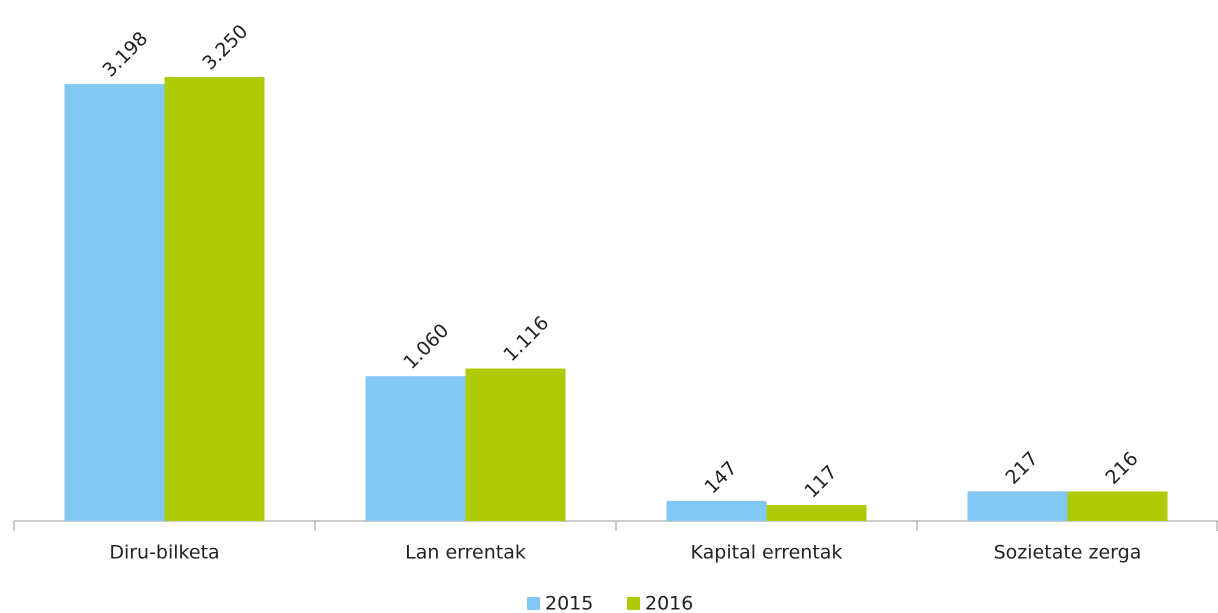  I want to click on value-label: 117, so click(820, 481).